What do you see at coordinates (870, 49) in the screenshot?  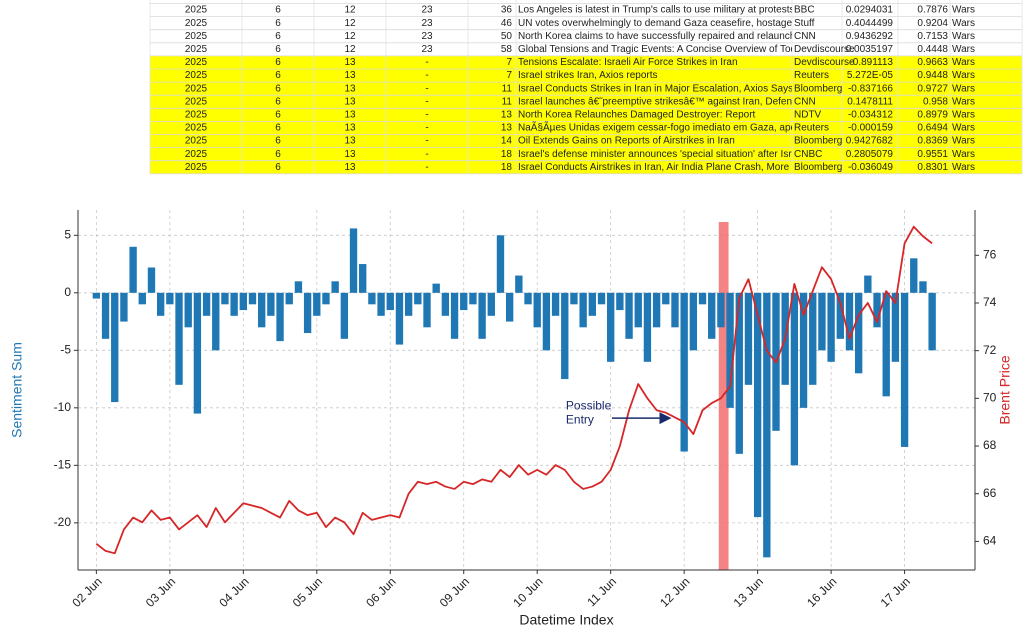 I see `table-cell: 0.0035197` at bounding box center [870, 49].